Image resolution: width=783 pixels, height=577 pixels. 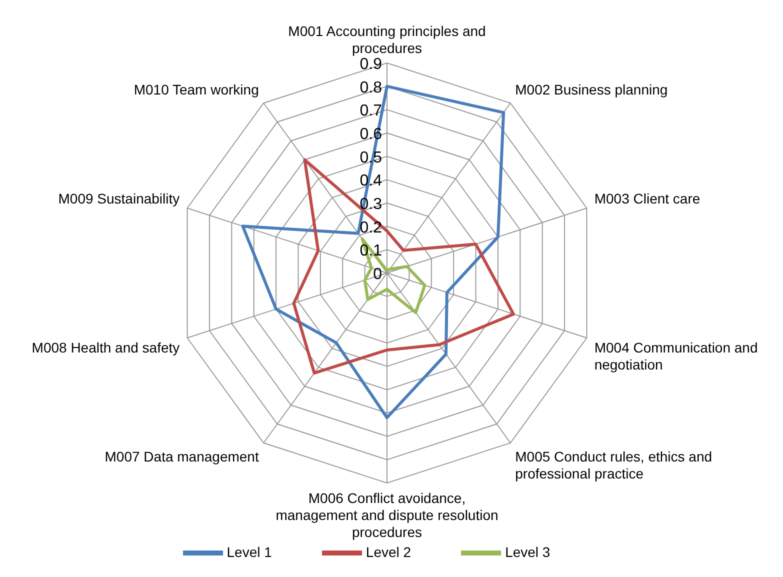 What do you see at coordinates (371, 64) in the screenshot?
I see `y-tick-label: 0.9` at bounding box center [371, 64].